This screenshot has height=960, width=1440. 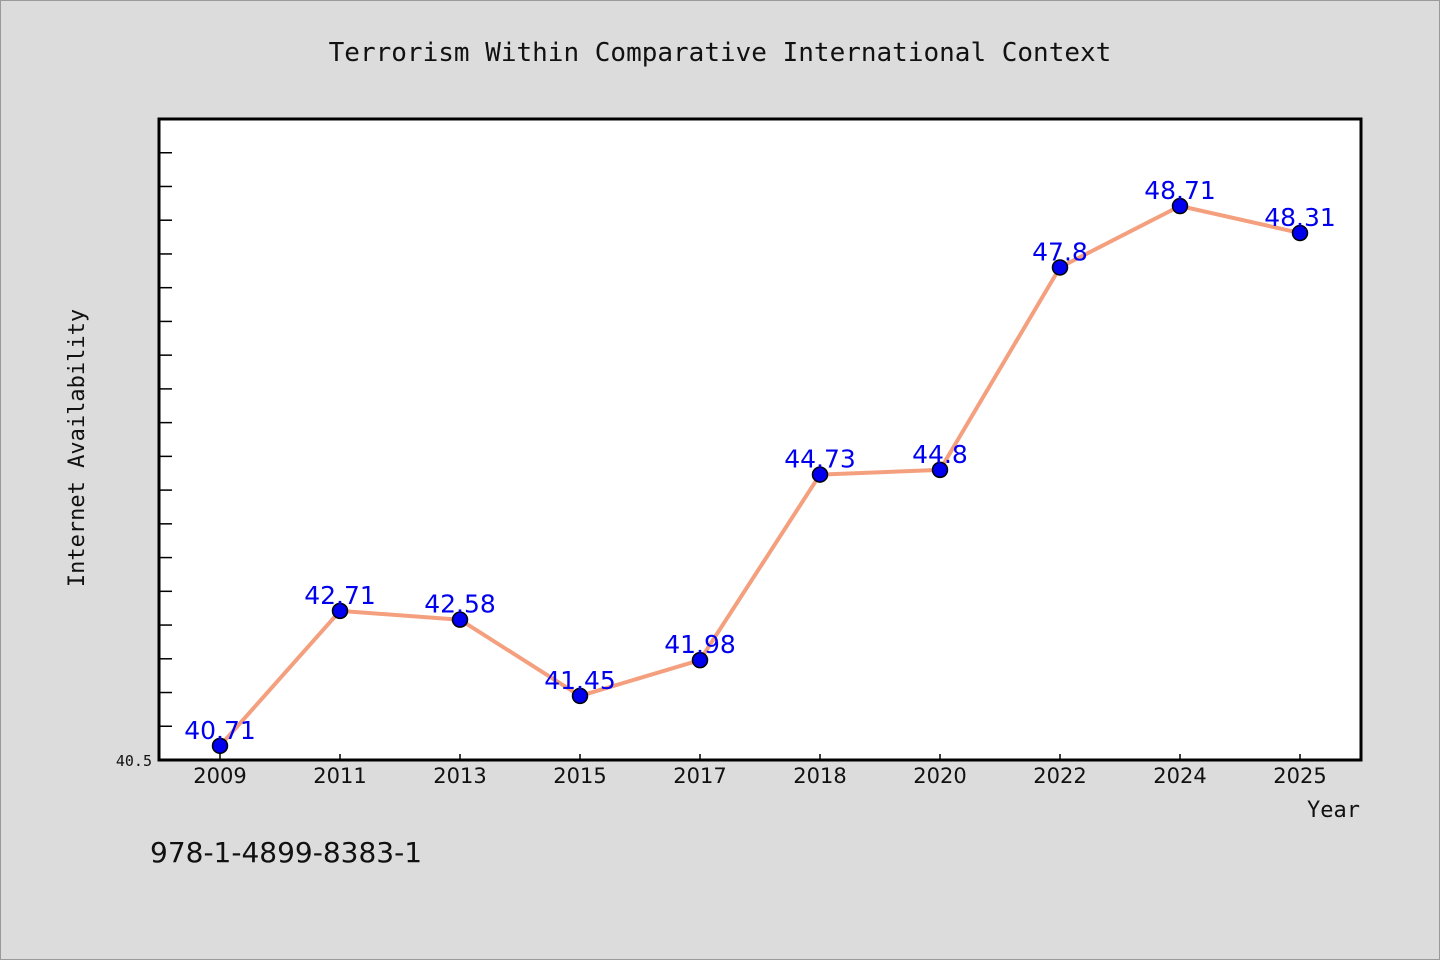 I want to click on y-axis-title: Internet Availability, so click(x=77, y=448).